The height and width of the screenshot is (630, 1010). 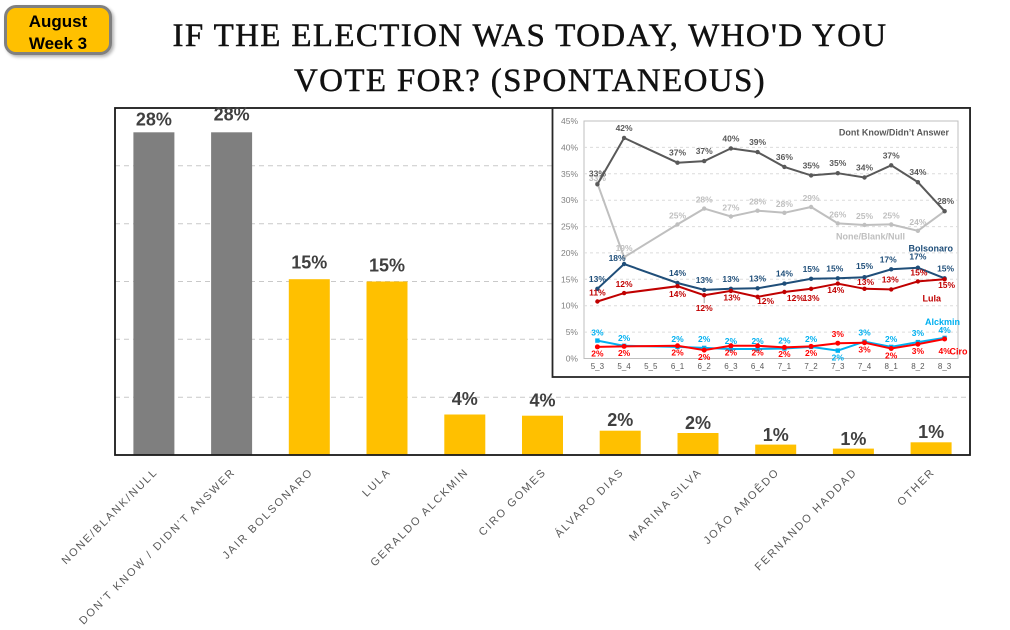 I want to click on svg-text: 5_3, so click(x=598, y=366).